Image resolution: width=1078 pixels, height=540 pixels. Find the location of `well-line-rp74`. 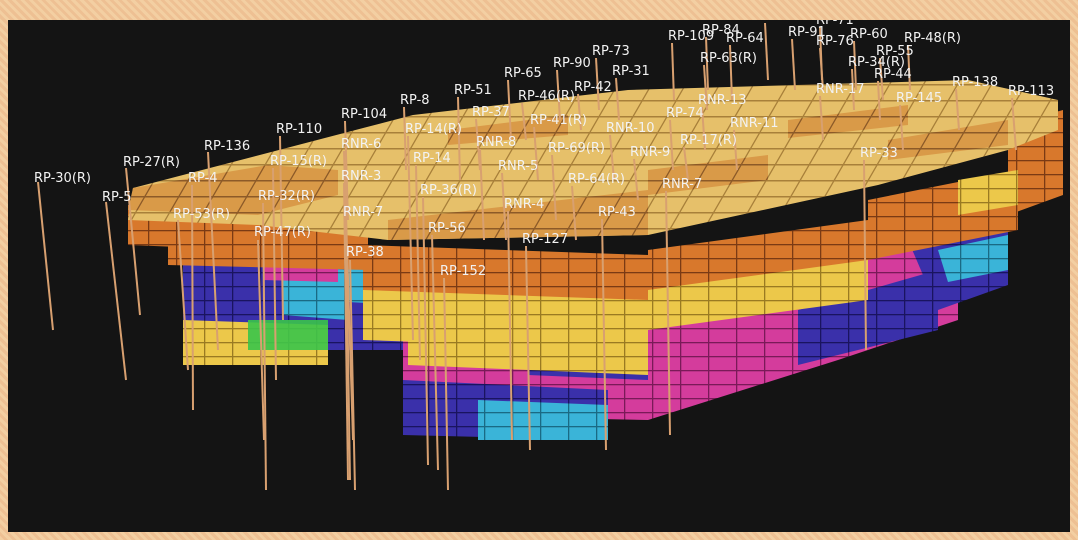

well-line-rp74 is located at coordinates (671, 145).